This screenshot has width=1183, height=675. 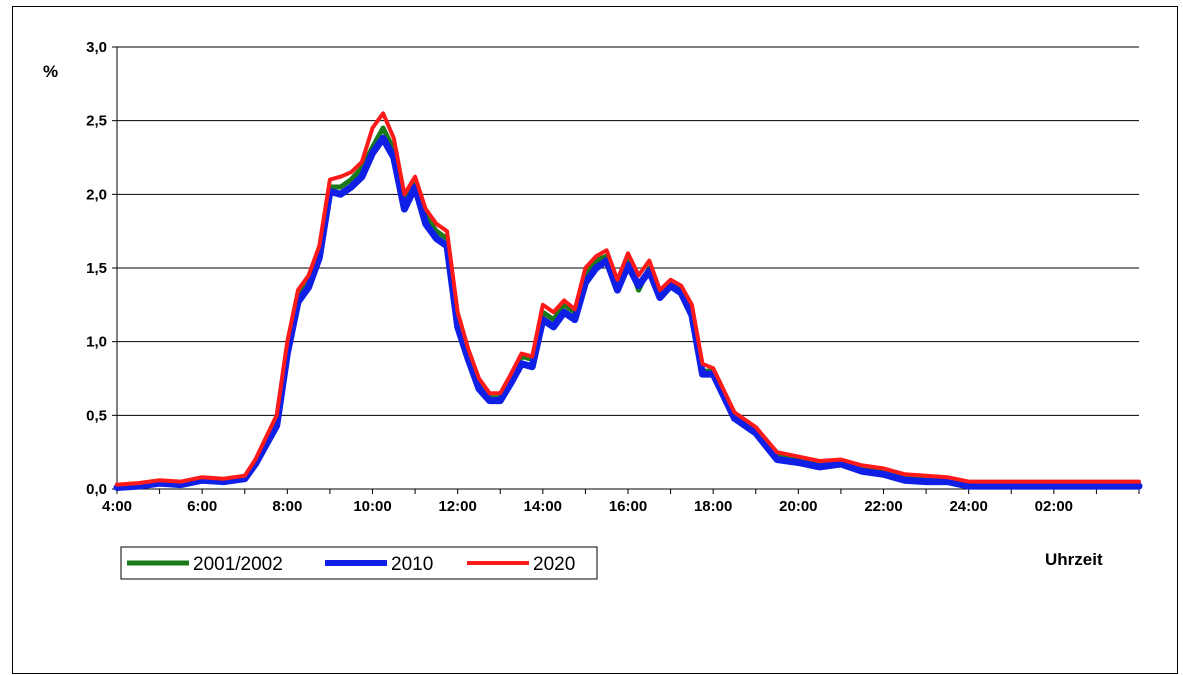 I want to click on x-tick-label: 12:00, so click(x=457, y=506).